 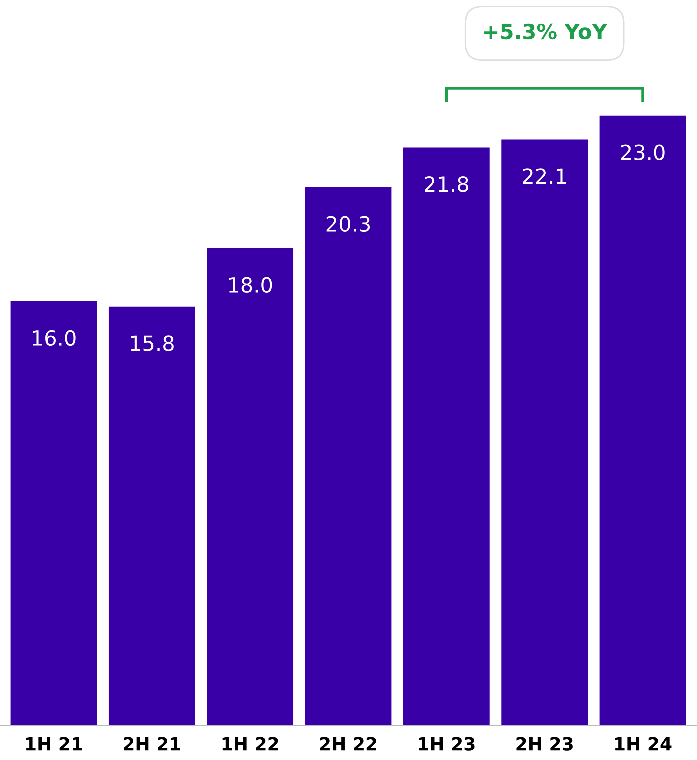 I want to click on data-label: 16.0, so click(x=54, y=338).